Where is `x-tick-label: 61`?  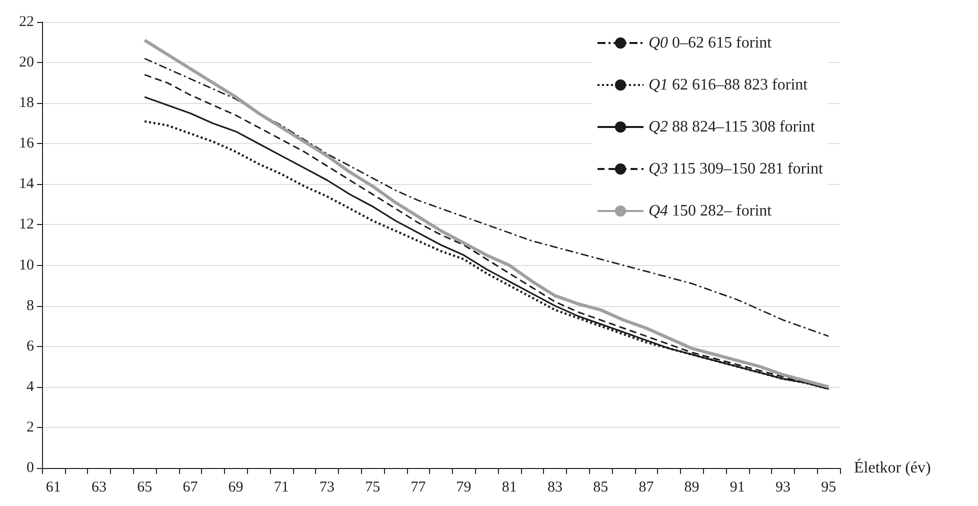 x-tick-label: 61 is located at coordinates (53, 488).